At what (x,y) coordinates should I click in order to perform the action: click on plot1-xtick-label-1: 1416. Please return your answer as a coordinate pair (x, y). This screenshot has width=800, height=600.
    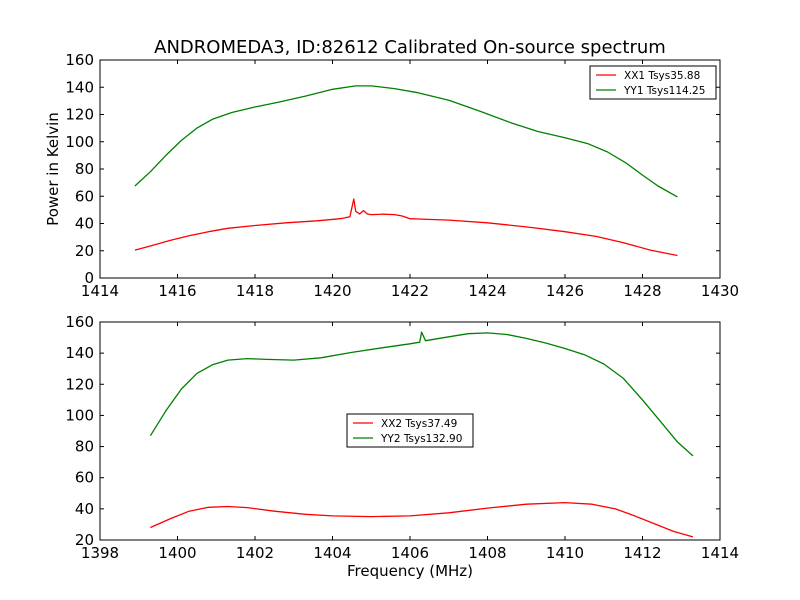
    Looking at the image, I should click on (177, 291).